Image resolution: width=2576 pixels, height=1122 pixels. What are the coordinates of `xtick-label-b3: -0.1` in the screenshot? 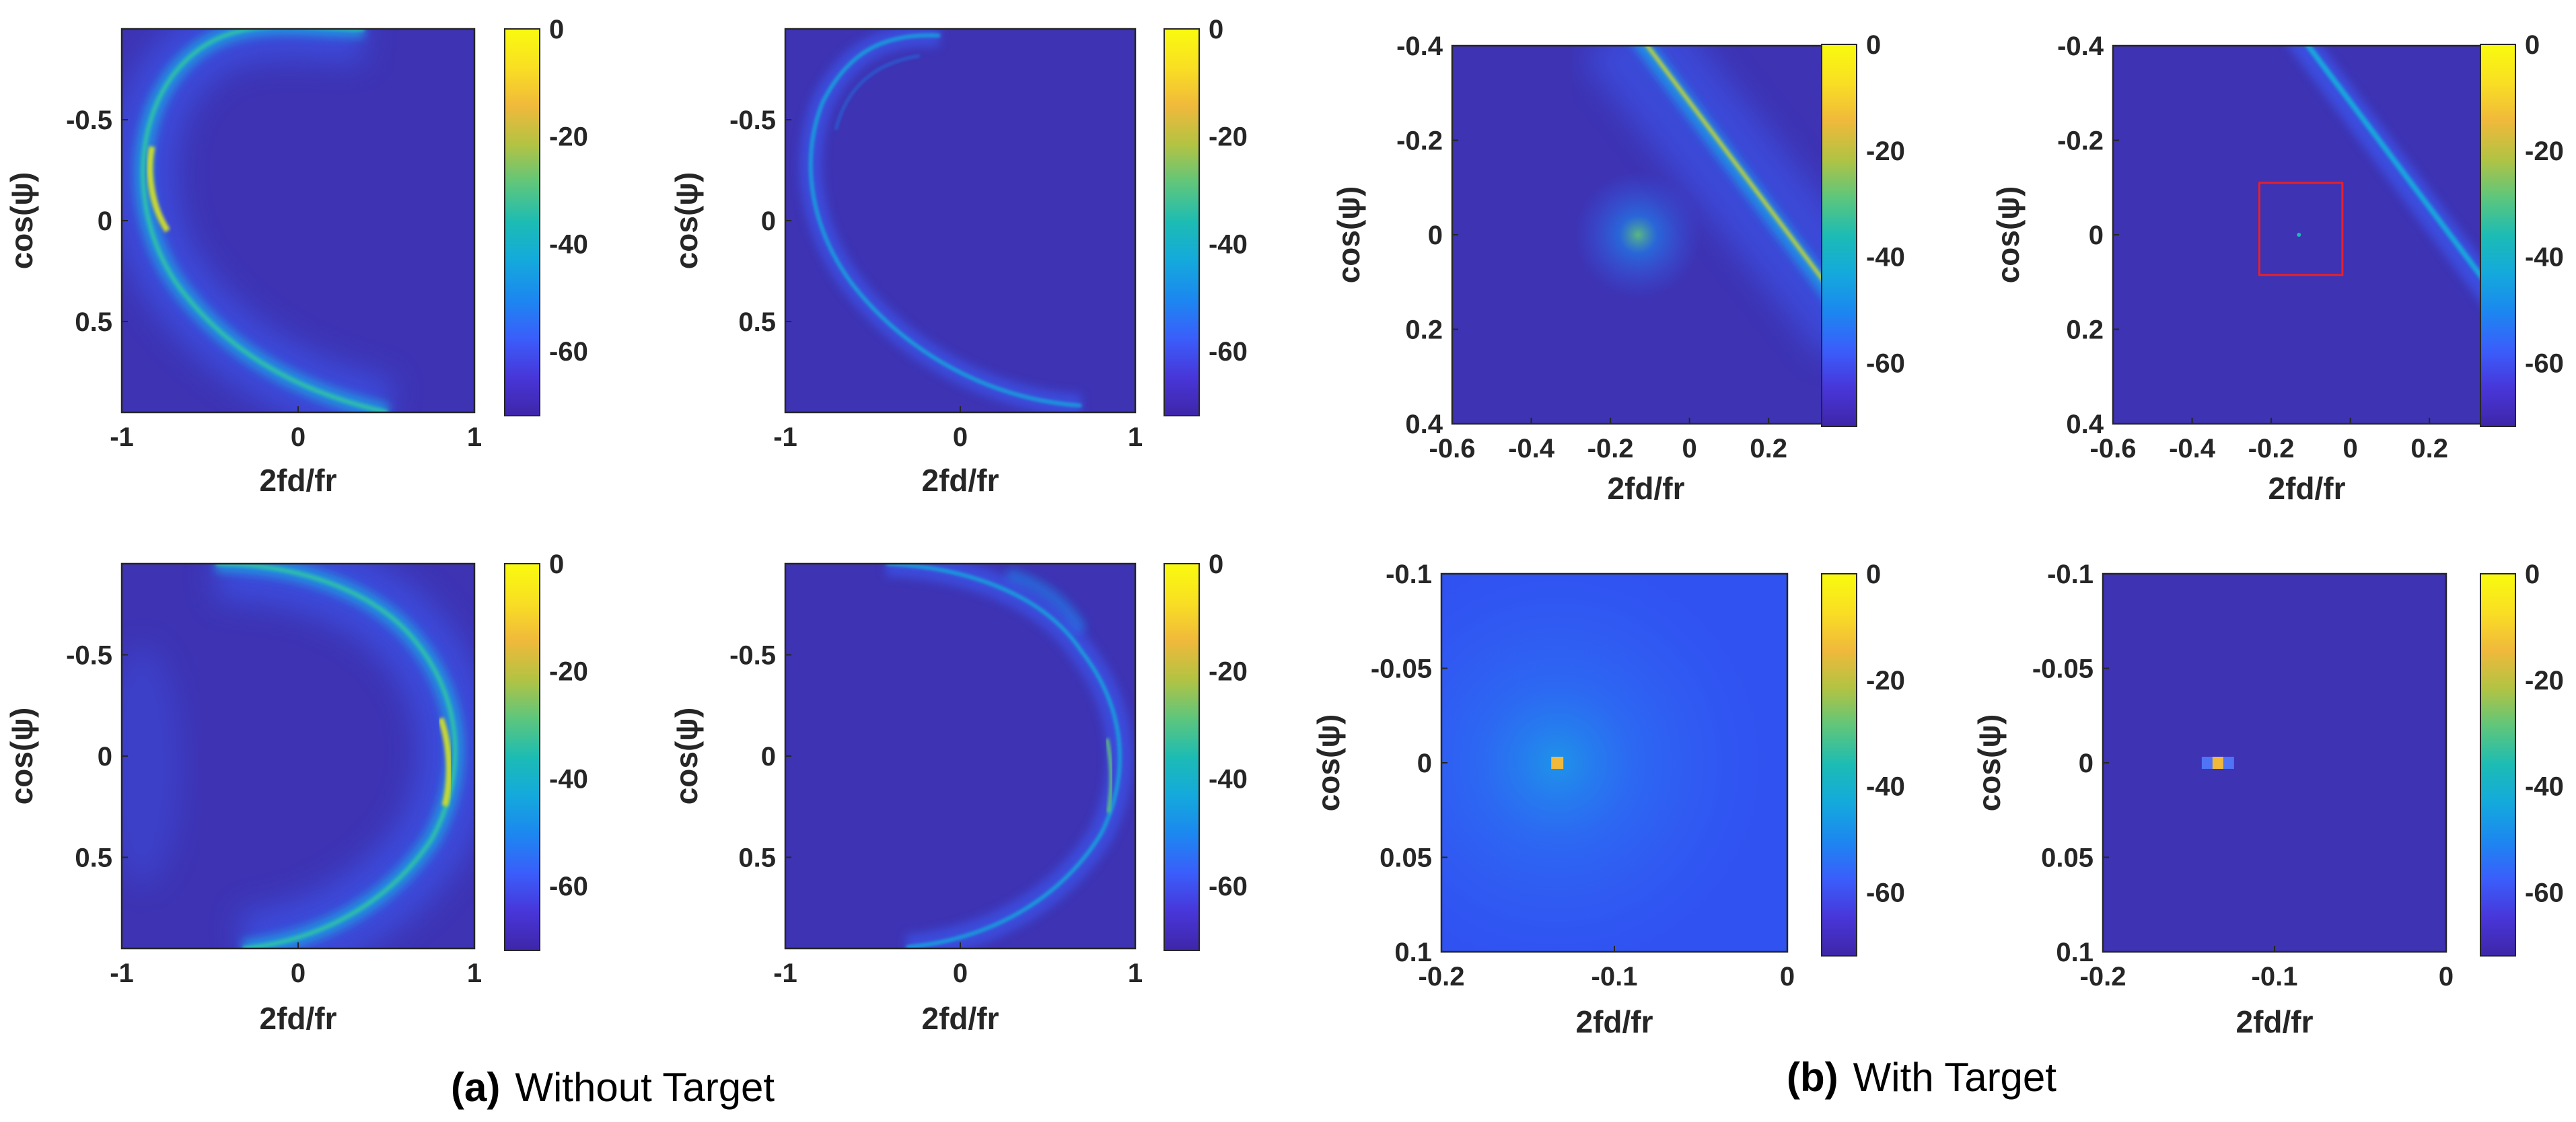 It's located at (1614, 977).